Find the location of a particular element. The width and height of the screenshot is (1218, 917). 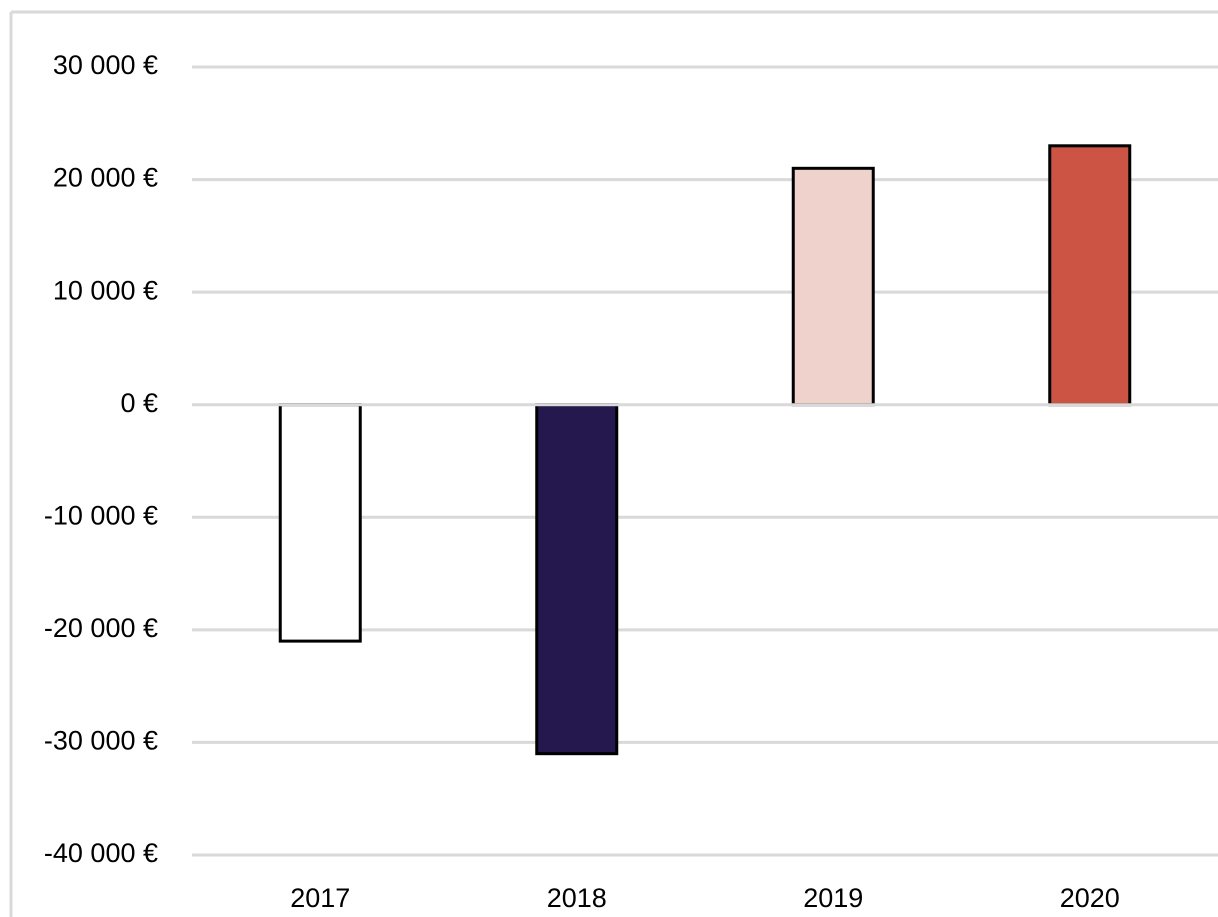

x-tick-label: 2017 is located at coordinates (320, 898).